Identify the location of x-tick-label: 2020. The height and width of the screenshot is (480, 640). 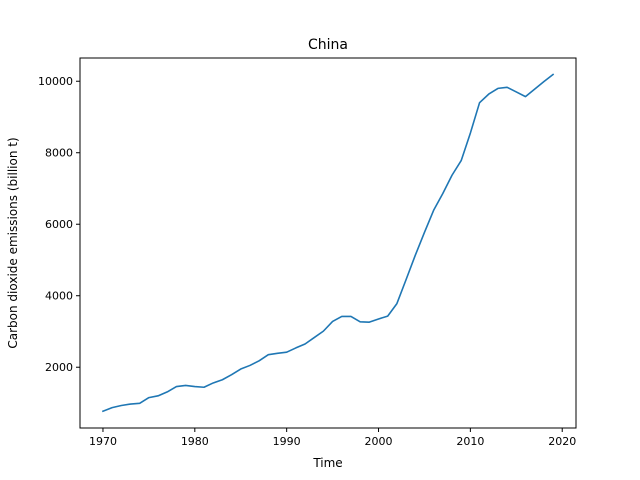
(562, 441).